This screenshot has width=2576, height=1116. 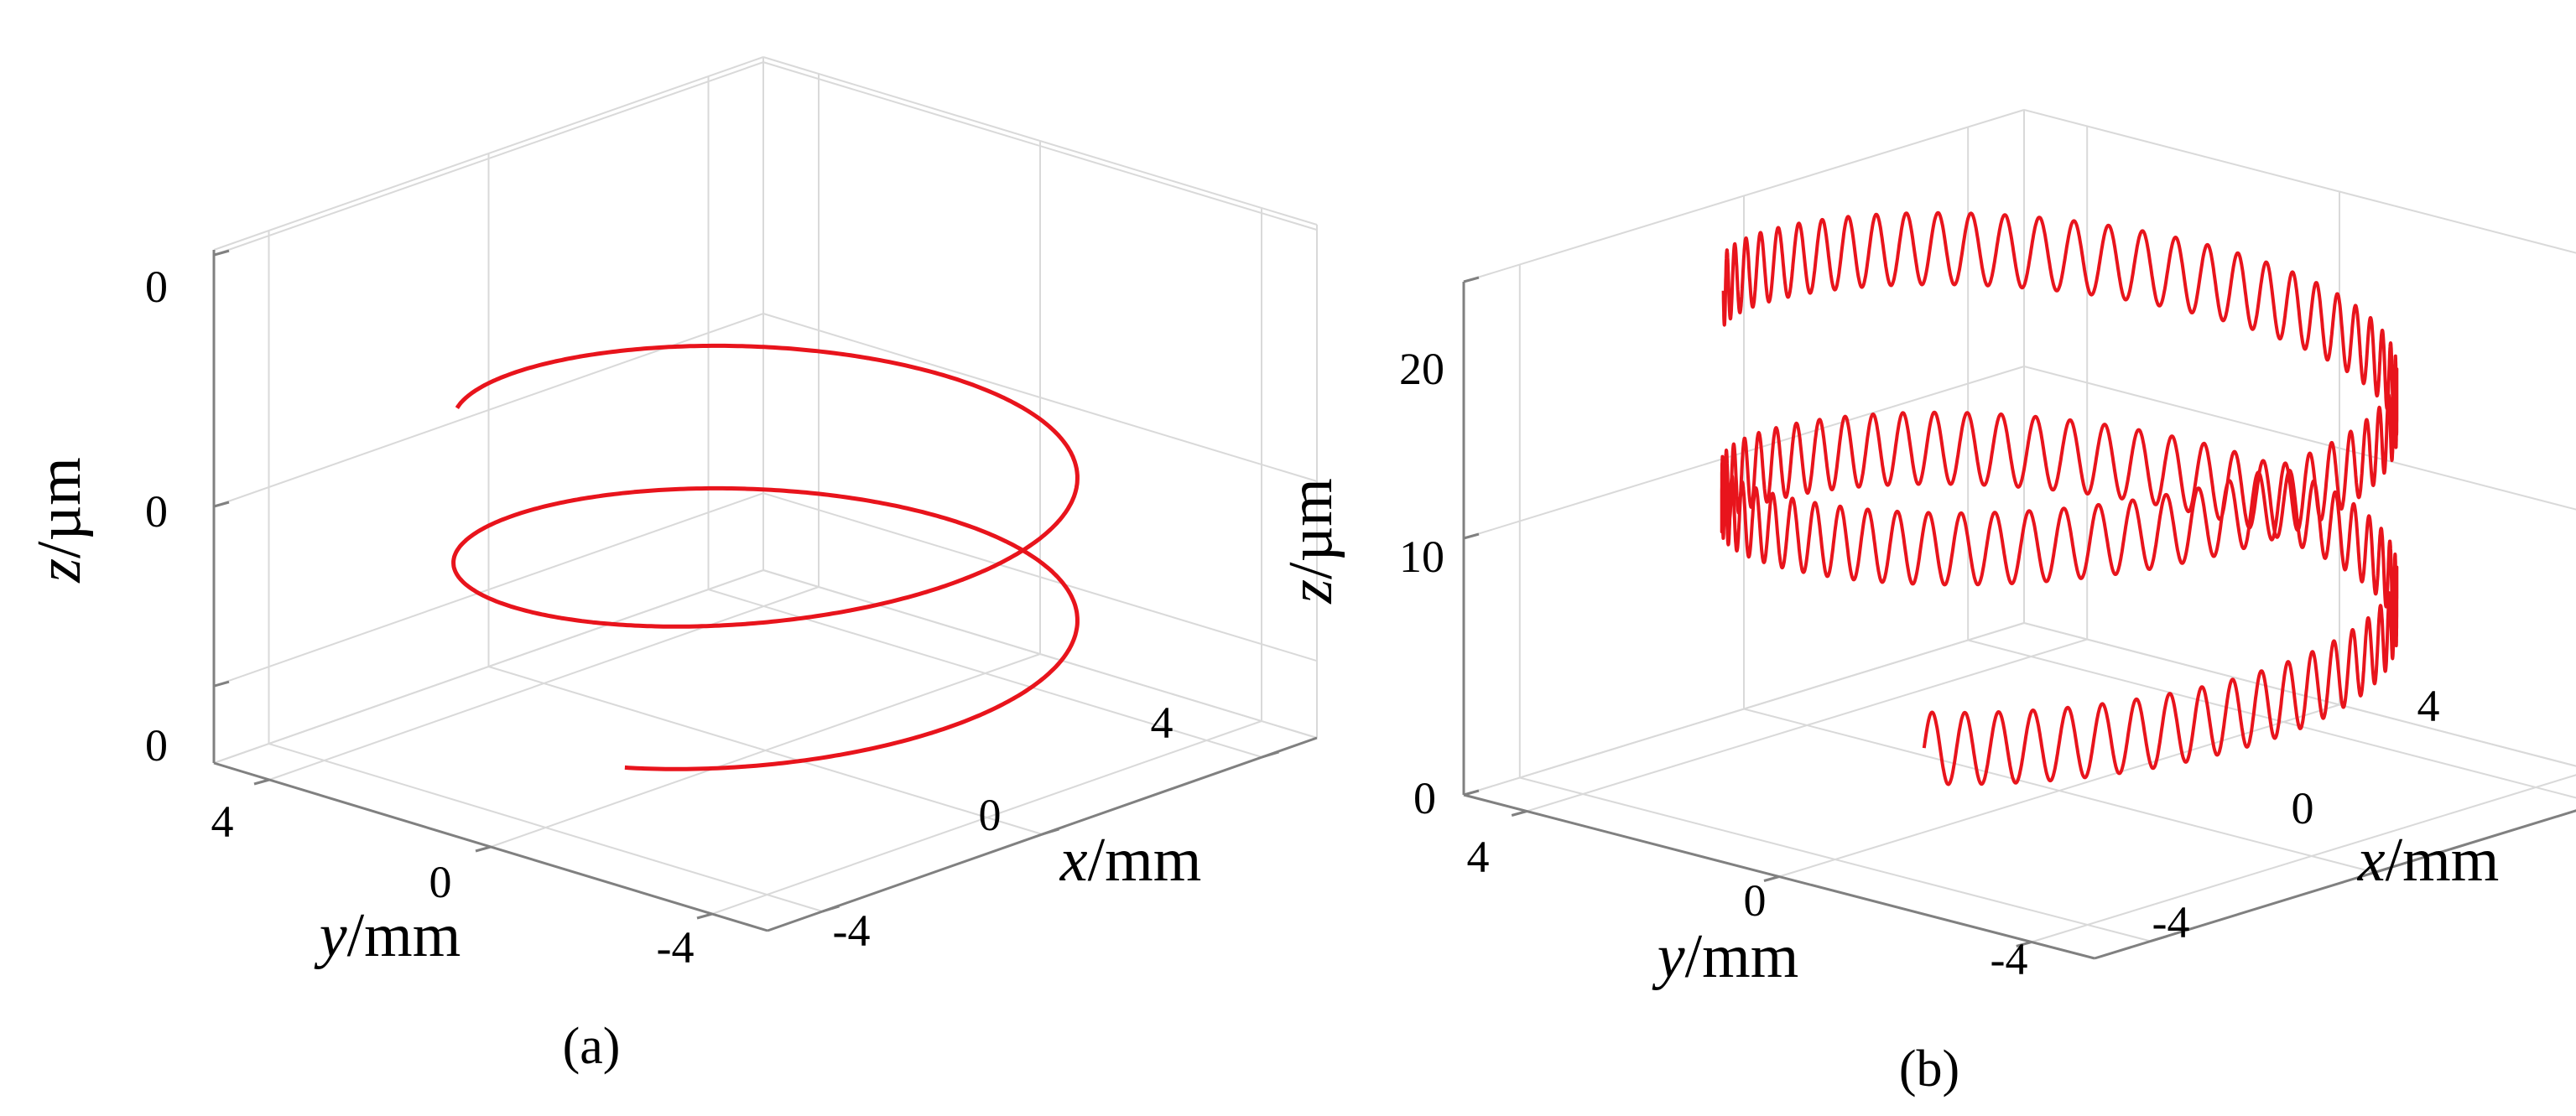 I want to click on series-line-b, so click(x=2059, y=498).